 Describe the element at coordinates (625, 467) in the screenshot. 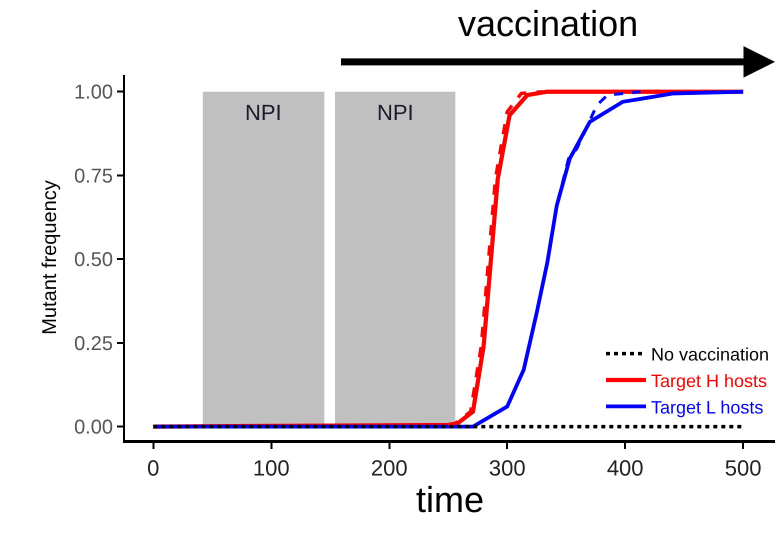

I see `x-tick-label: 400` at that location.